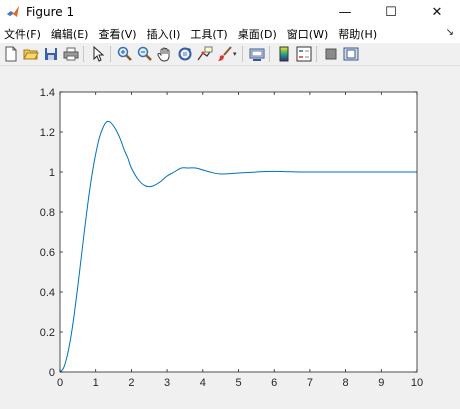  What do you see at coordinates (357, 34) in the screenshot?
I see `menu-help: 帮助(H)` at bounding box center [357, 34].